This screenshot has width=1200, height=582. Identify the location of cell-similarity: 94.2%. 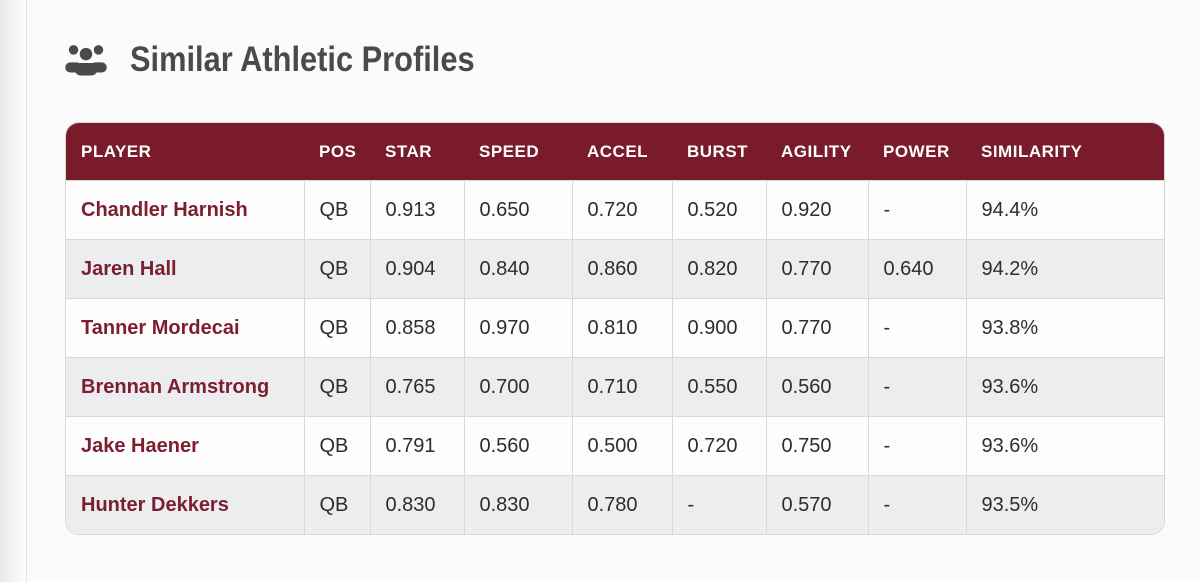
(1064, 269).